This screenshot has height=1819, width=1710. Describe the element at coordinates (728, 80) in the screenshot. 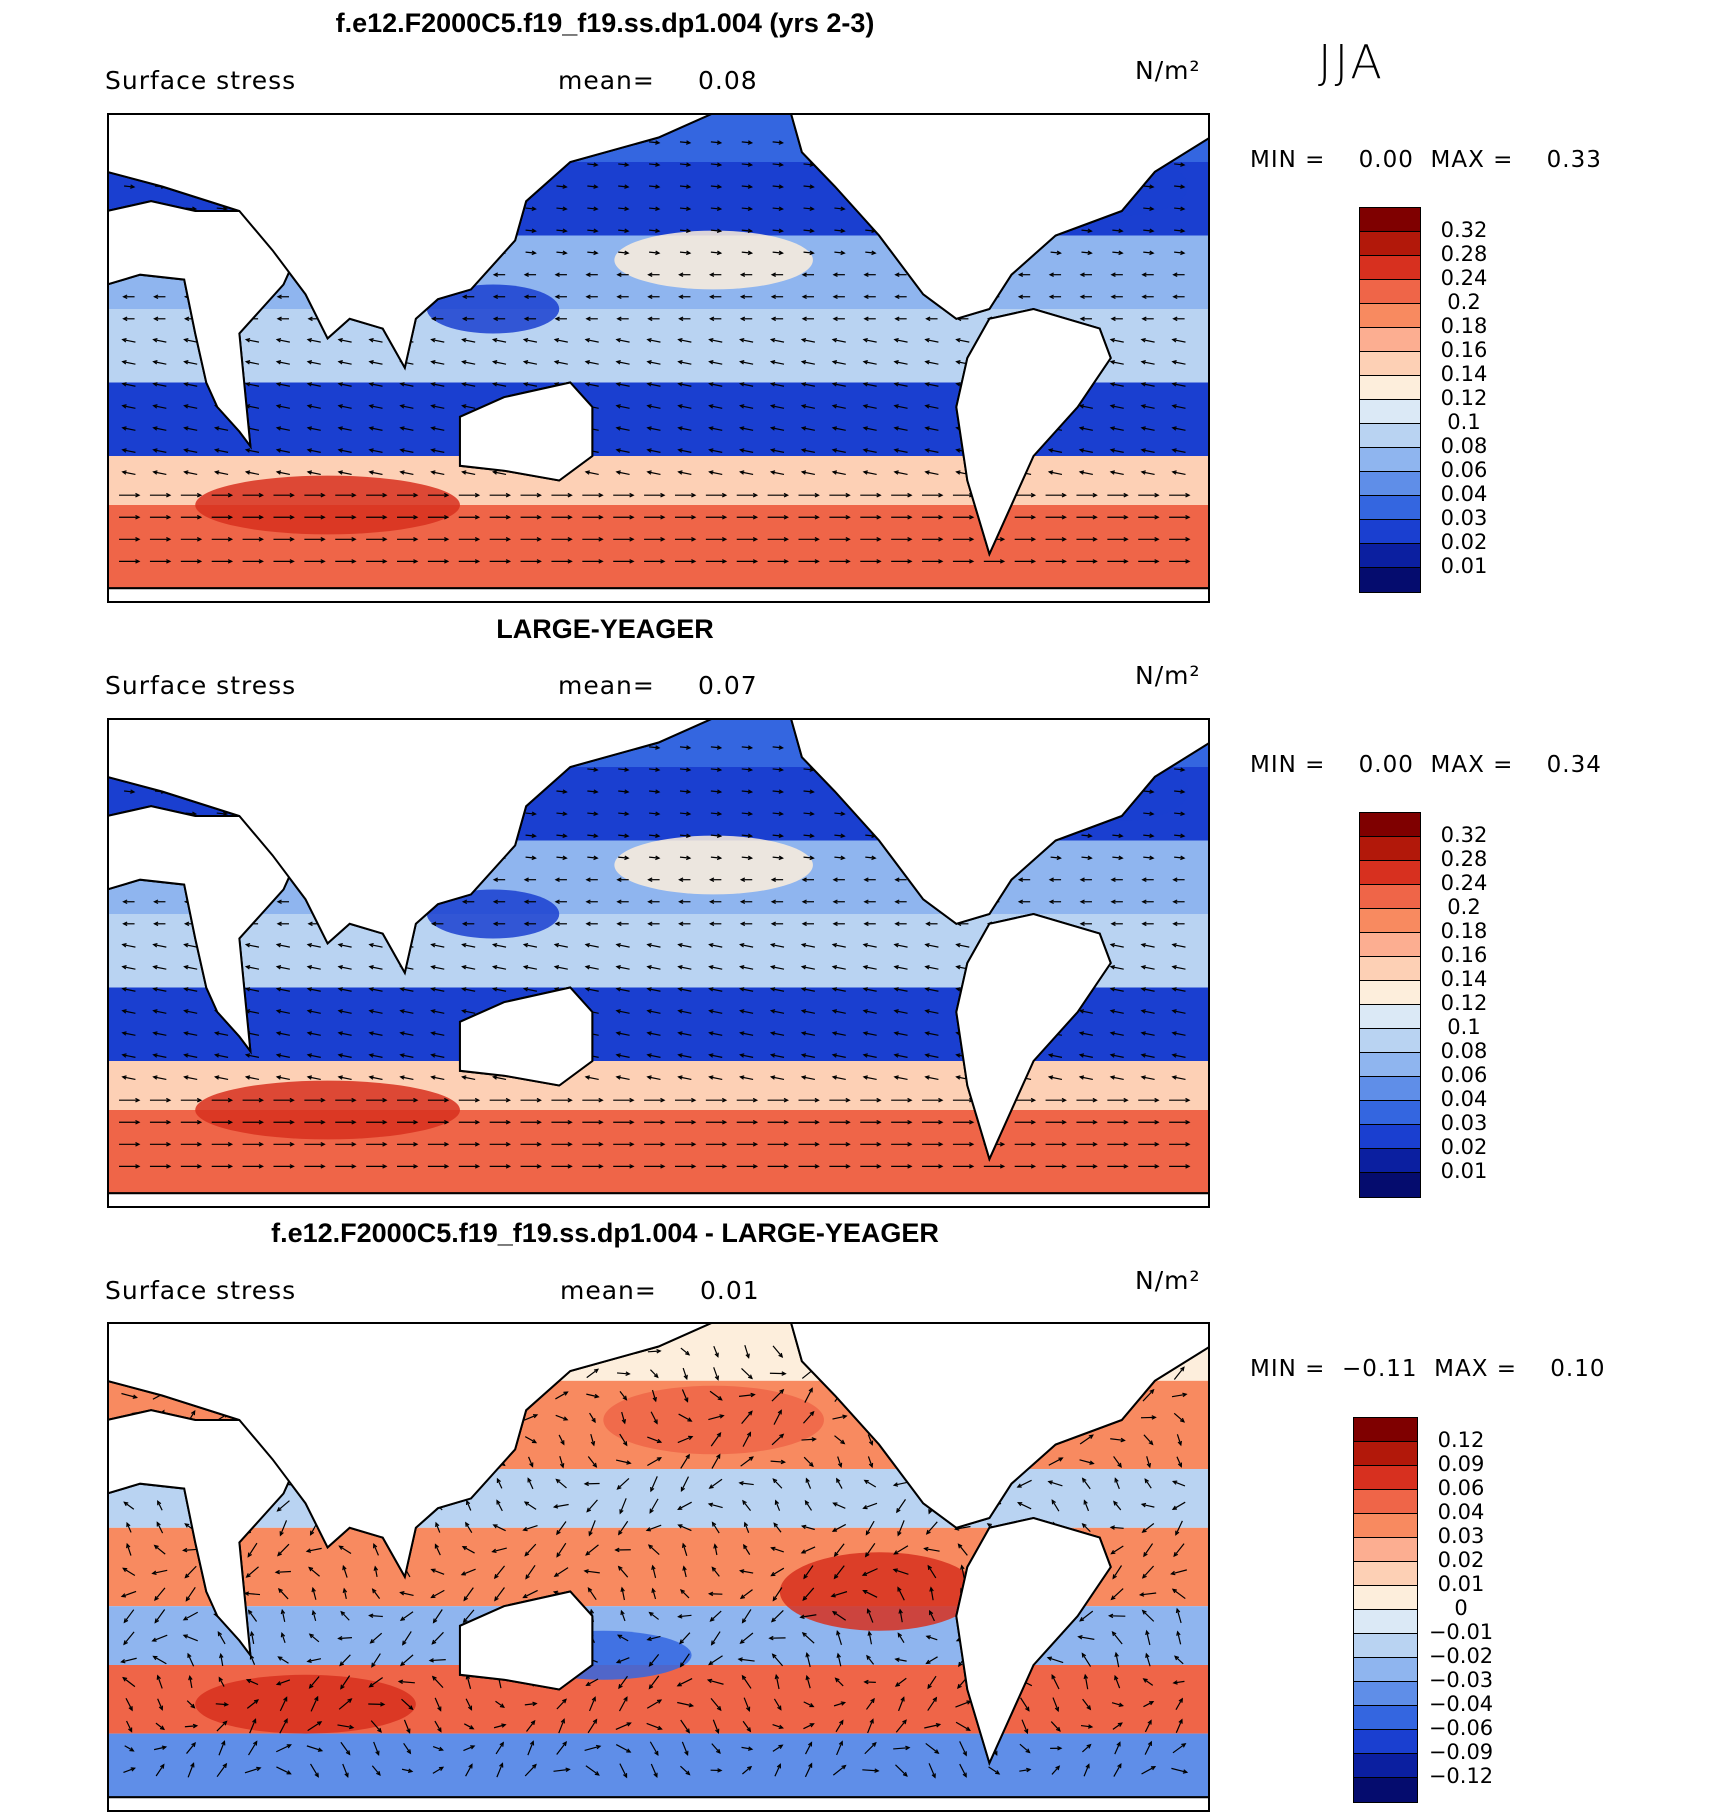

I see `panel1-mean-value: 0.08` at that location.